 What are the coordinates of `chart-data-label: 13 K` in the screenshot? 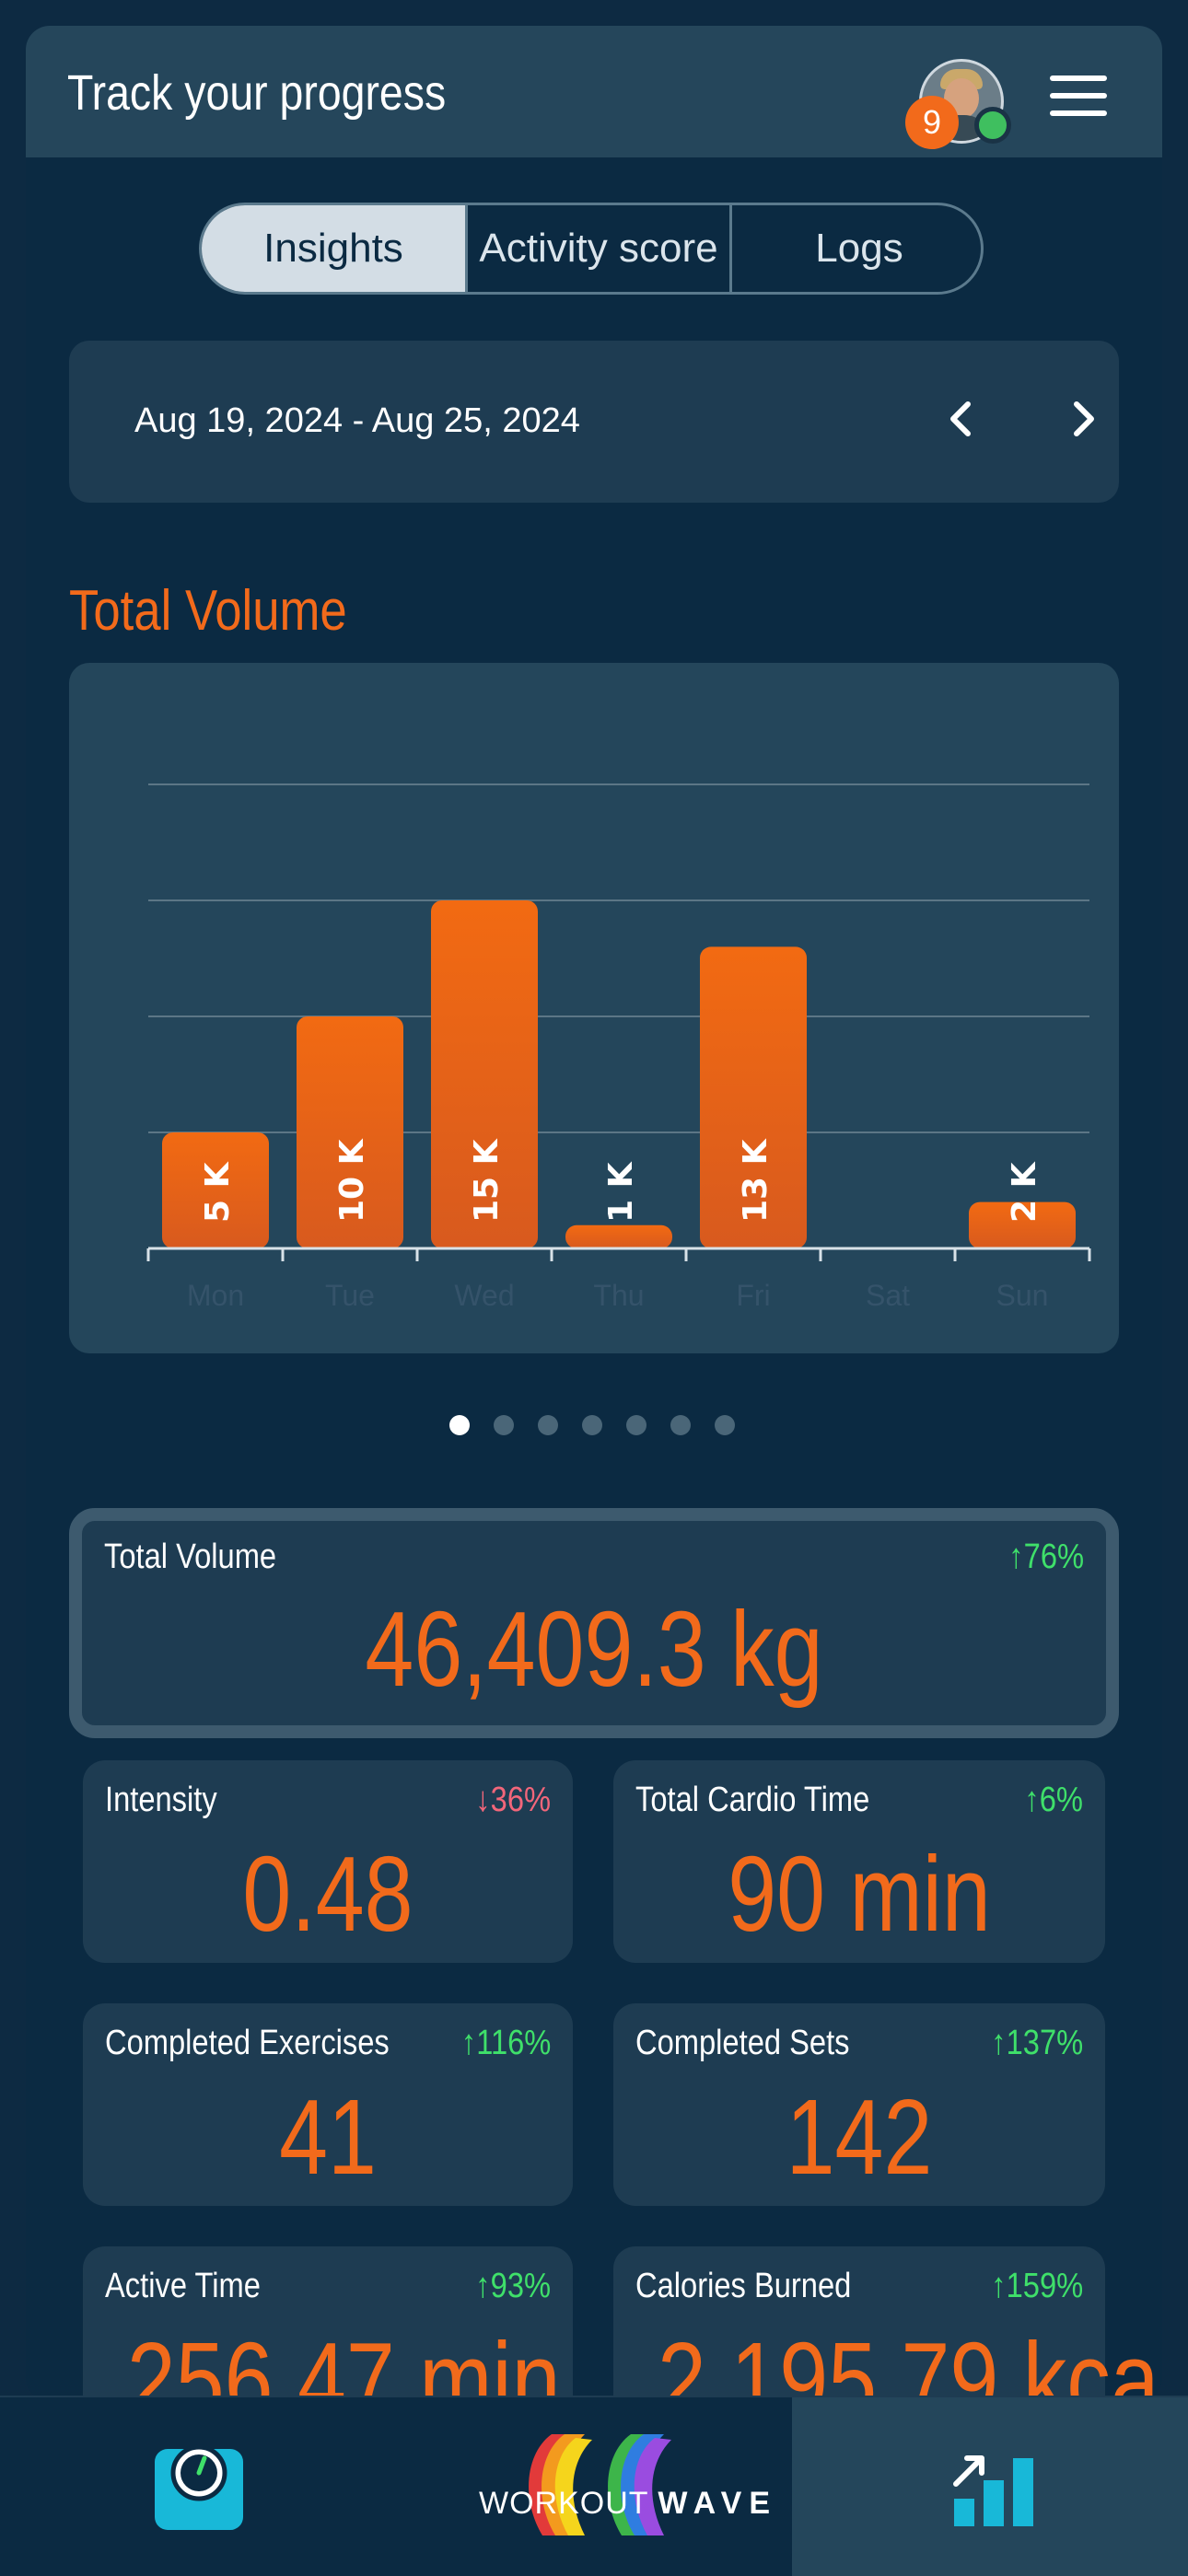 It's located at (756, 1180).